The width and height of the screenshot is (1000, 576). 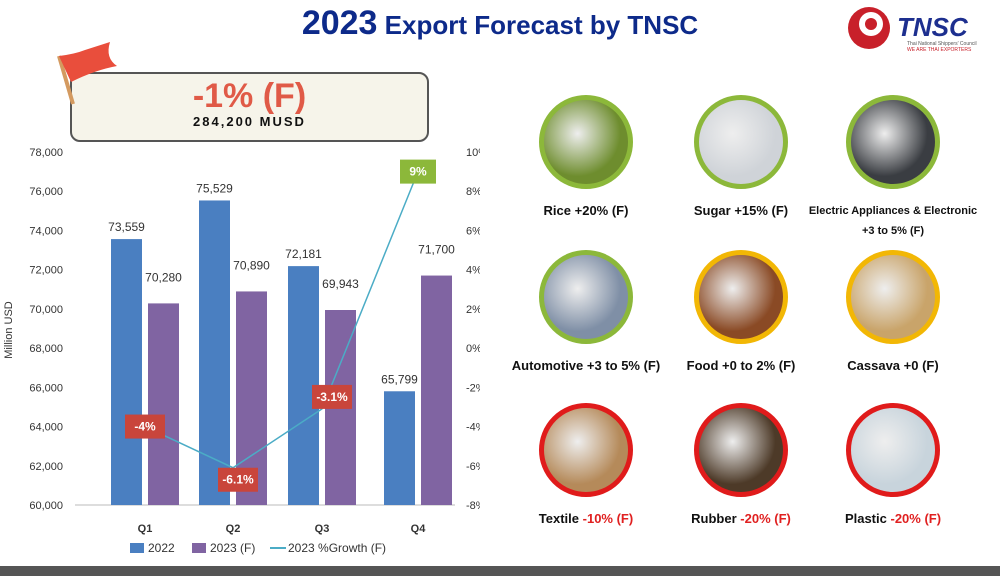 I want to click on bar-data-label: 65,799, so click(x=399, y=379).